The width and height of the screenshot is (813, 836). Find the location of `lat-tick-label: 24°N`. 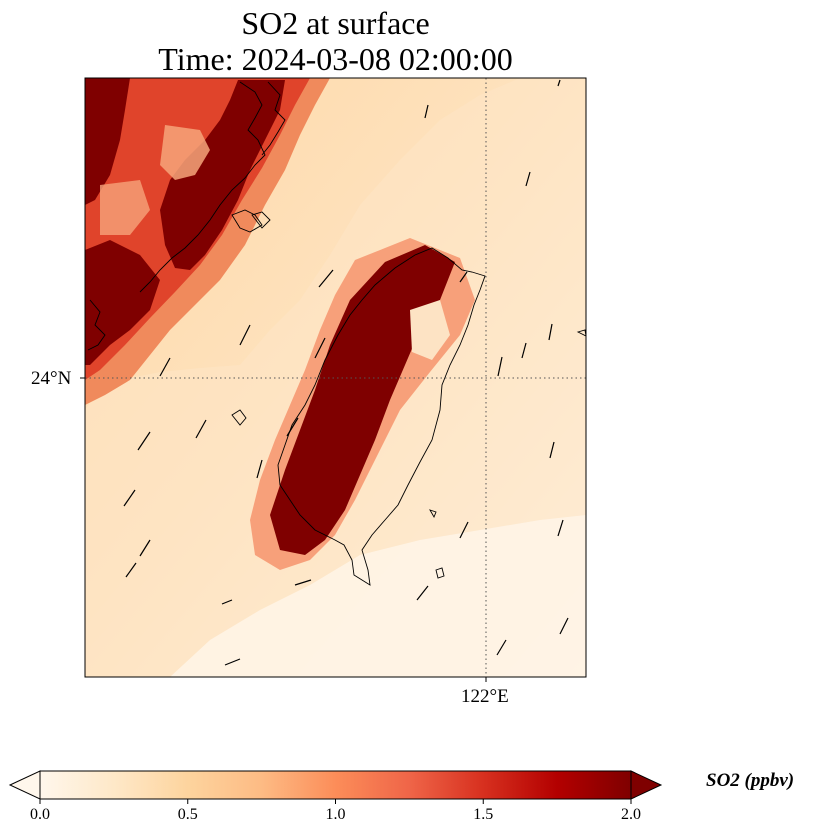

lat-tick-label: 24°N is located at coordinates (51, 378).